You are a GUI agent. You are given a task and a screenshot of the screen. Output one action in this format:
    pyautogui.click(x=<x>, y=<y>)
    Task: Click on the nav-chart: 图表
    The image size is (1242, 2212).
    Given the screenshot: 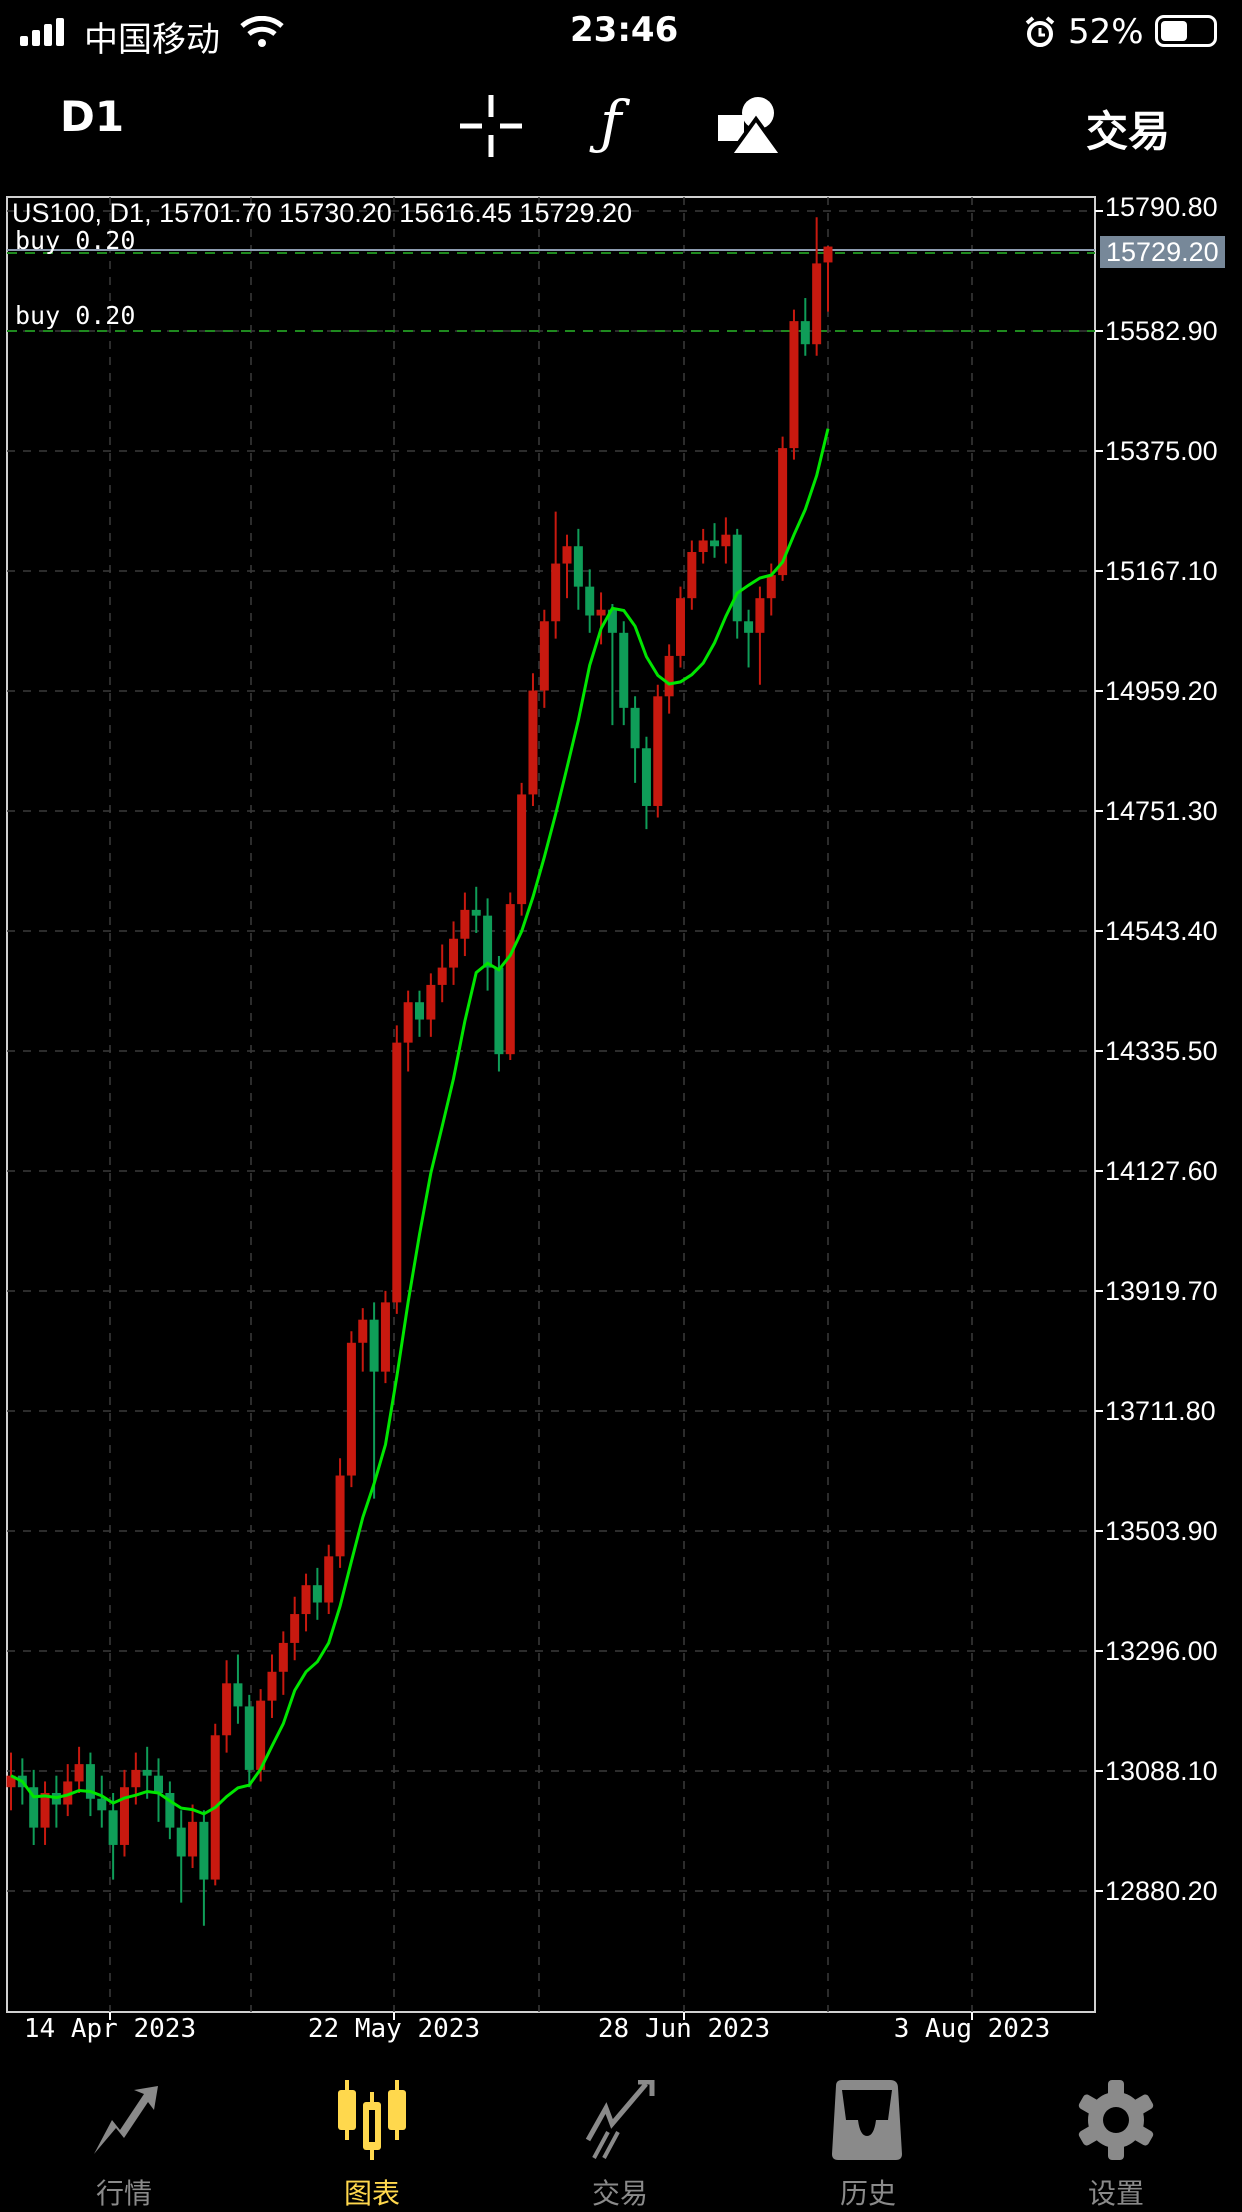 What is the action you would take?
    pyautogui.click(x=372, y=2146)
    